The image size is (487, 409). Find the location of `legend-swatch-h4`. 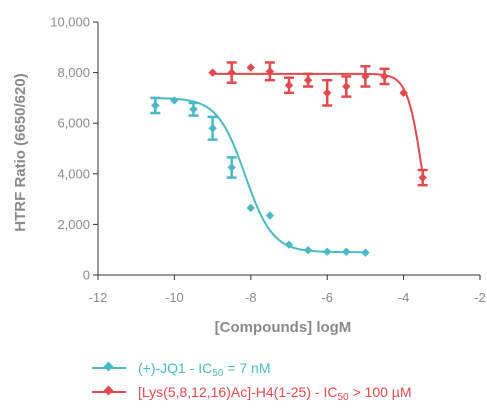

legend-swatch-h4 is located at coordinates (109, 390).